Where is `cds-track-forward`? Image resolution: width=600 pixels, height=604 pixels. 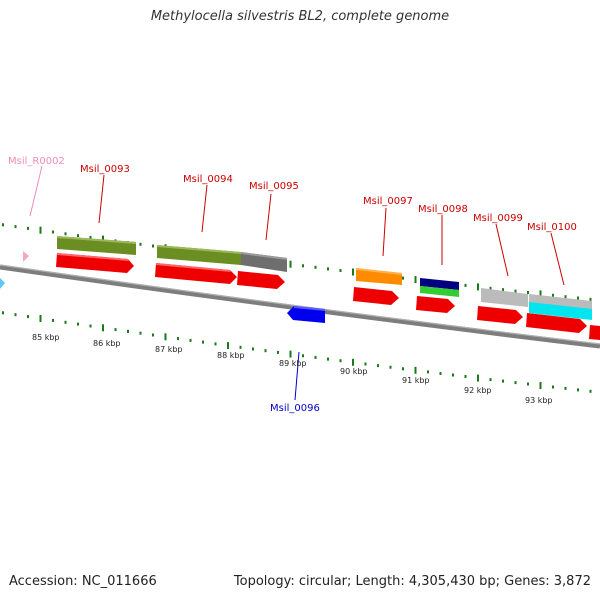 cds-track-forward is located at coordinates (328, 296).